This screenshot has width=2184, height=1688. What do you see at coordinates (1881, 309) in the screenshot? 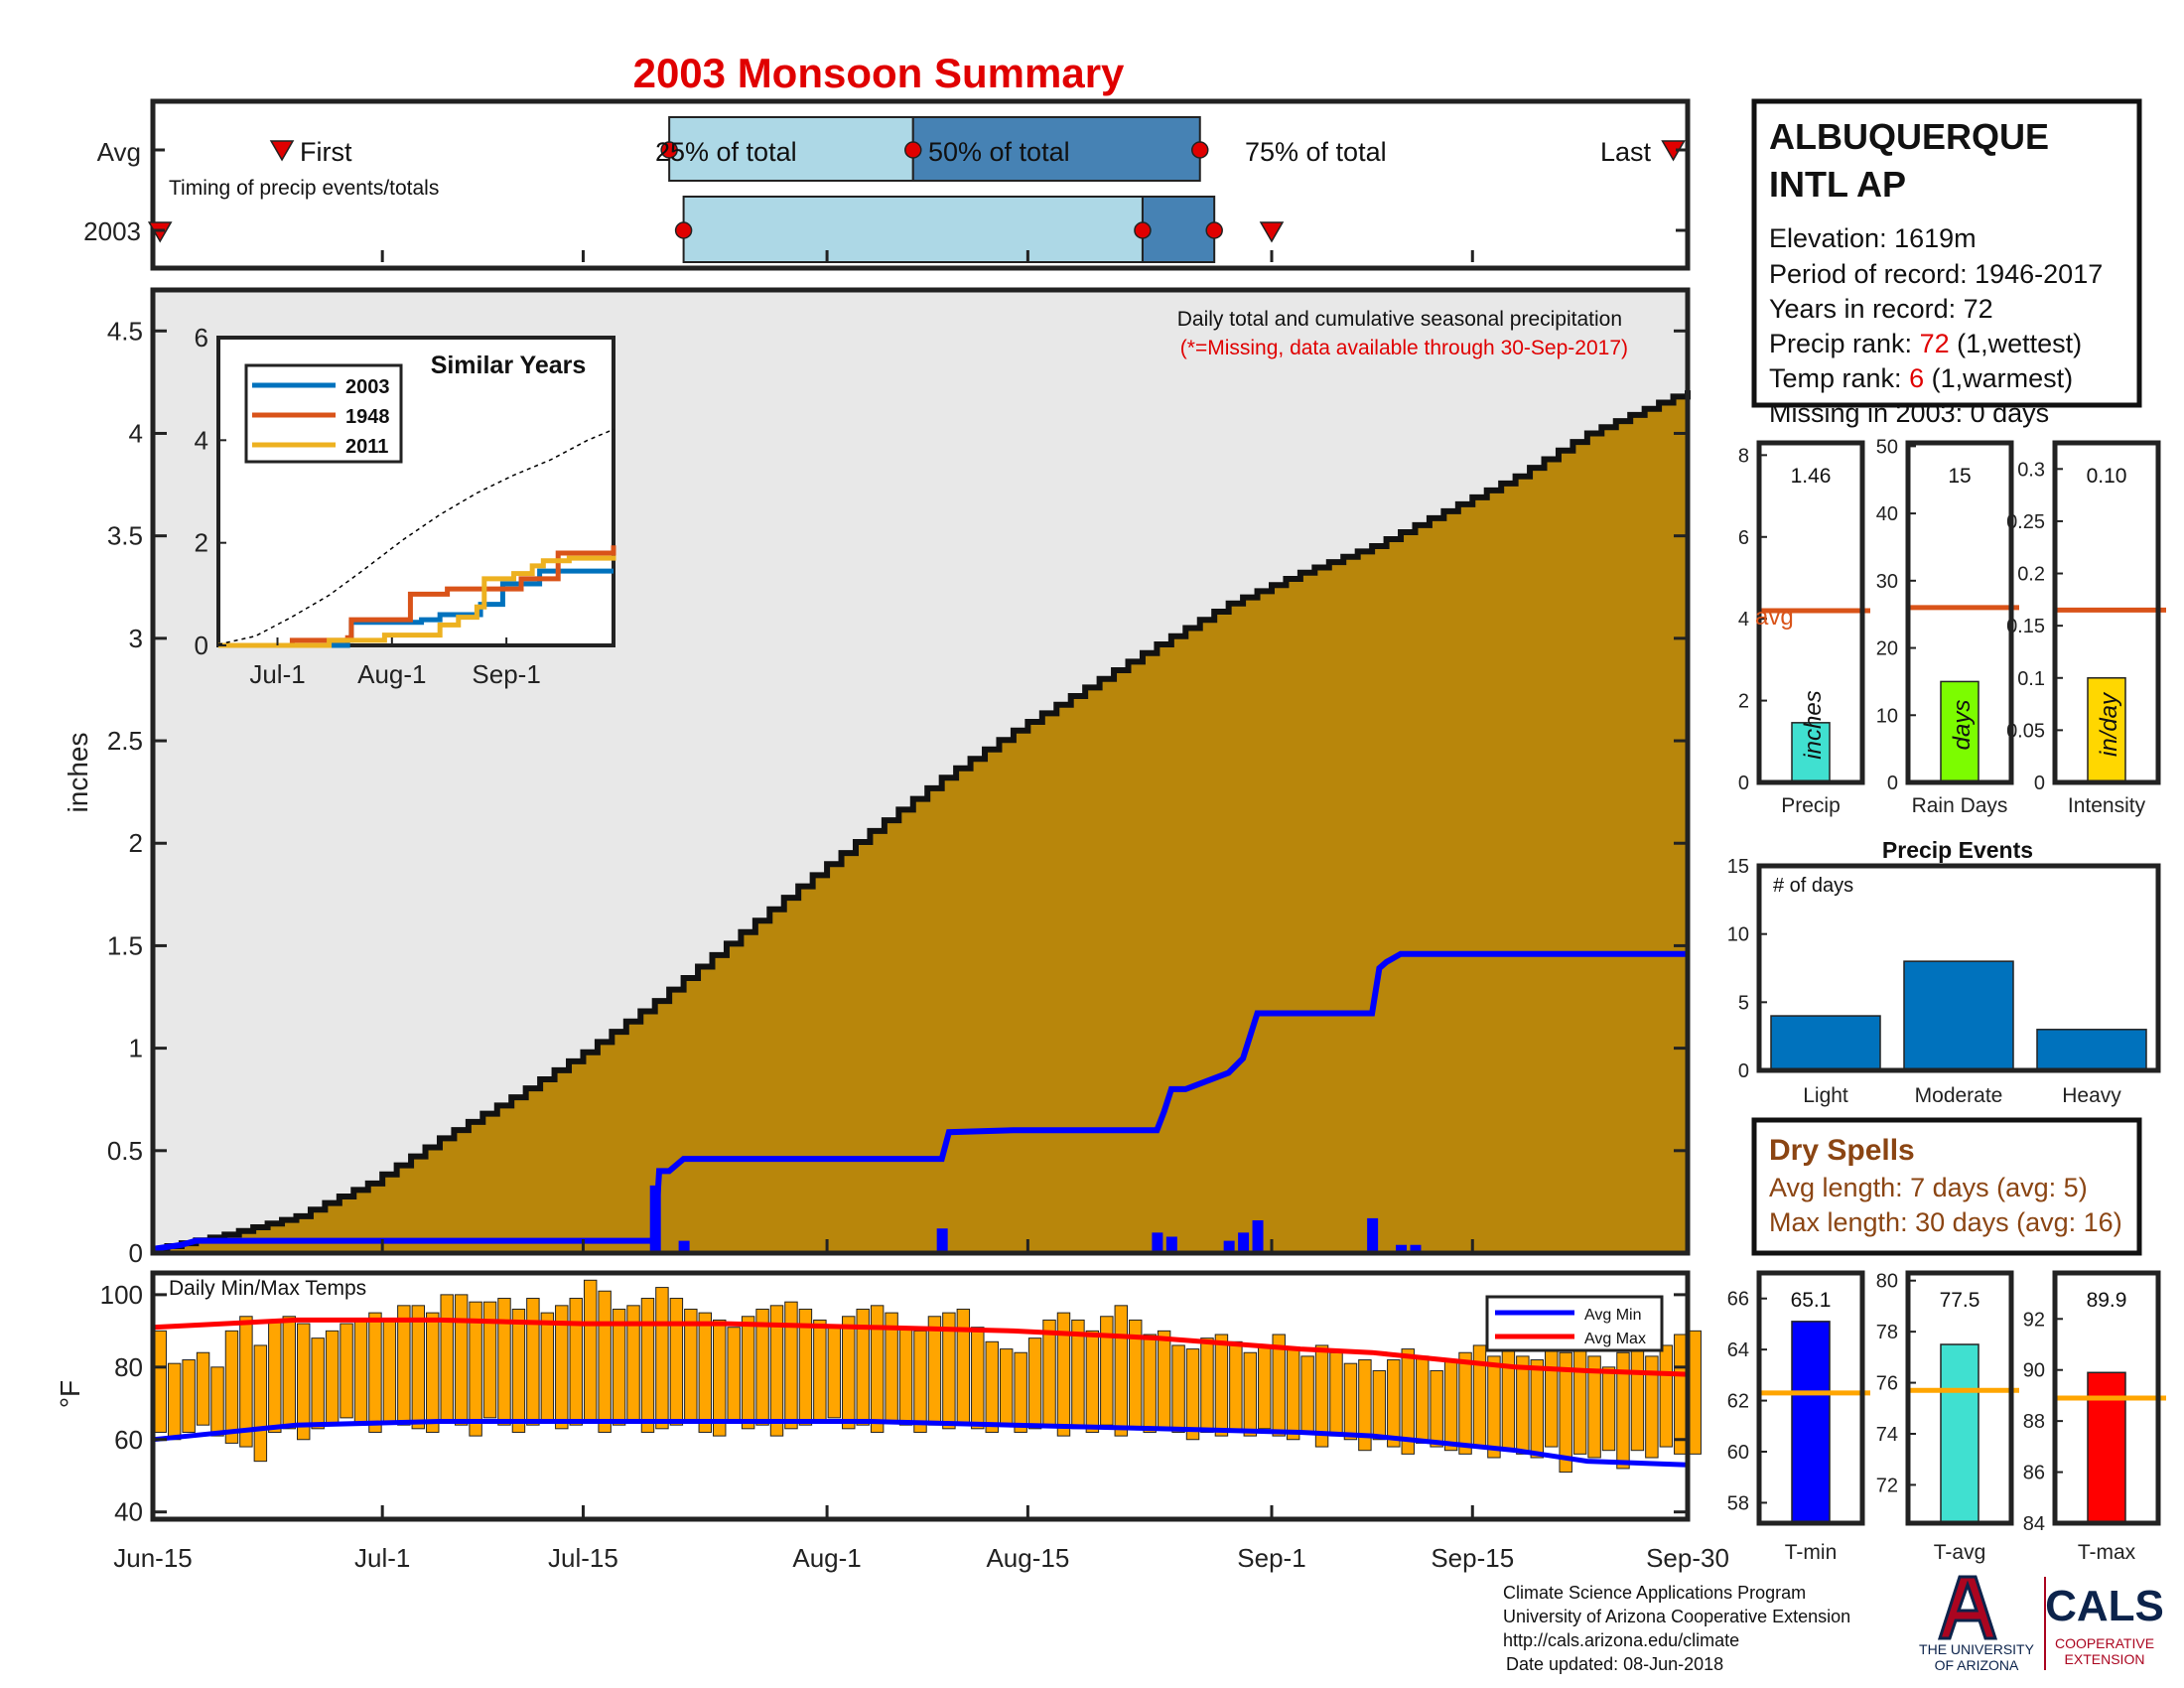
I see `station-years: Years in record: 72` at bounding box center [1881, 309].